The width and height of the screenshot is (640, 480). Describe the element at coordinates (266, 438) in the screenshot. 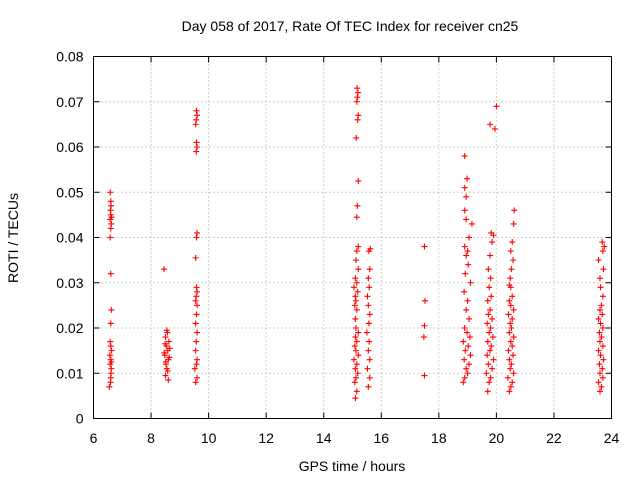

I see `x-tick-label: 12` at that location.